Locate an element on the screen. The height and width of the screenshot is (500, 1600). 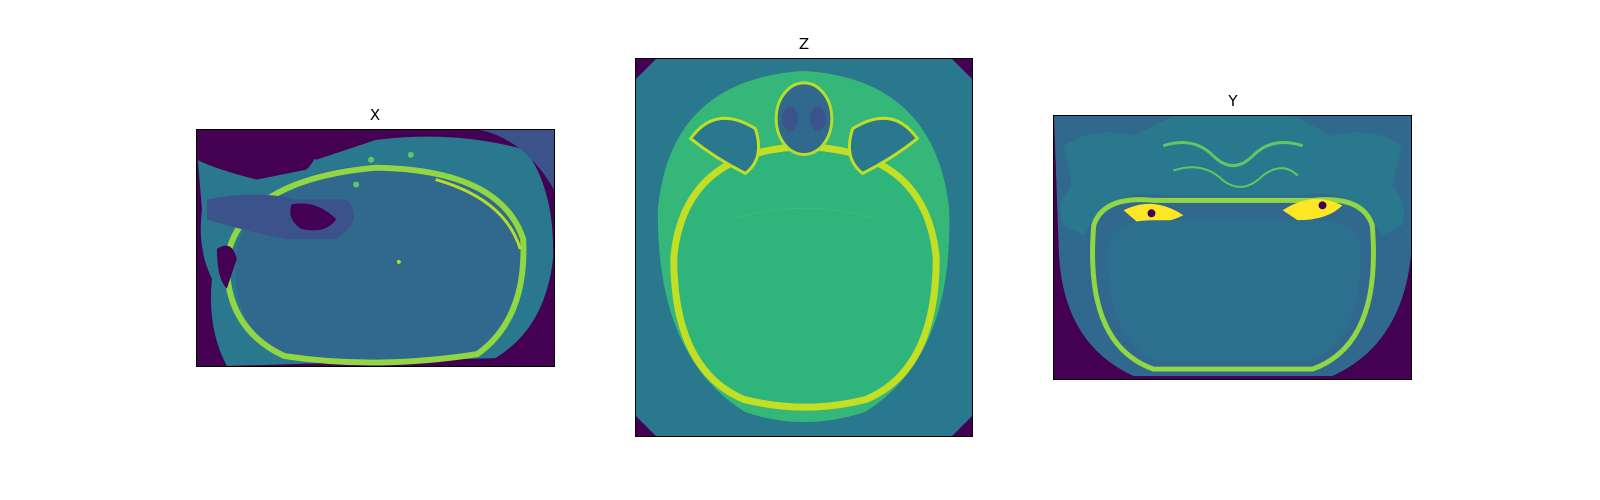
ct-slice-x is located at coordinates (375, 248).